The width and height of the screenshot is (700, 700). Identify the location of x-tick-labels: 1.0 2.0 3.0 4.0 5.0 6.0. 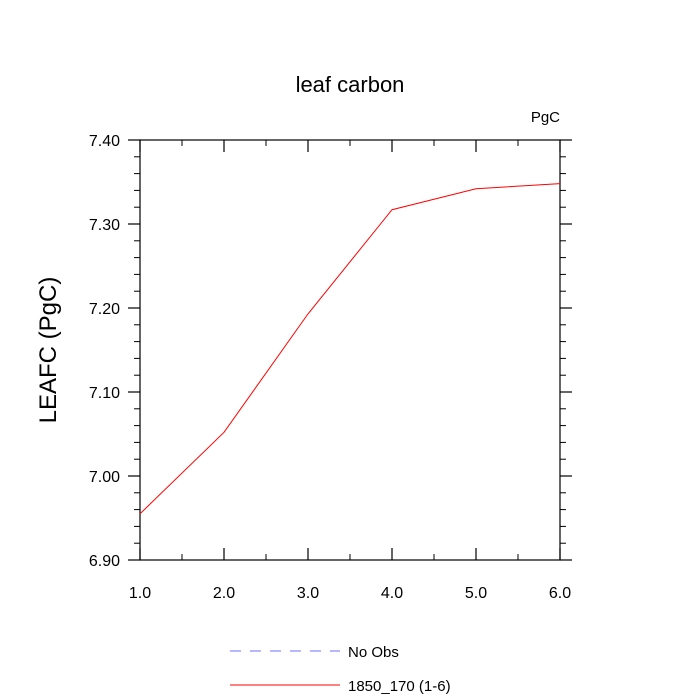
(350, 593).